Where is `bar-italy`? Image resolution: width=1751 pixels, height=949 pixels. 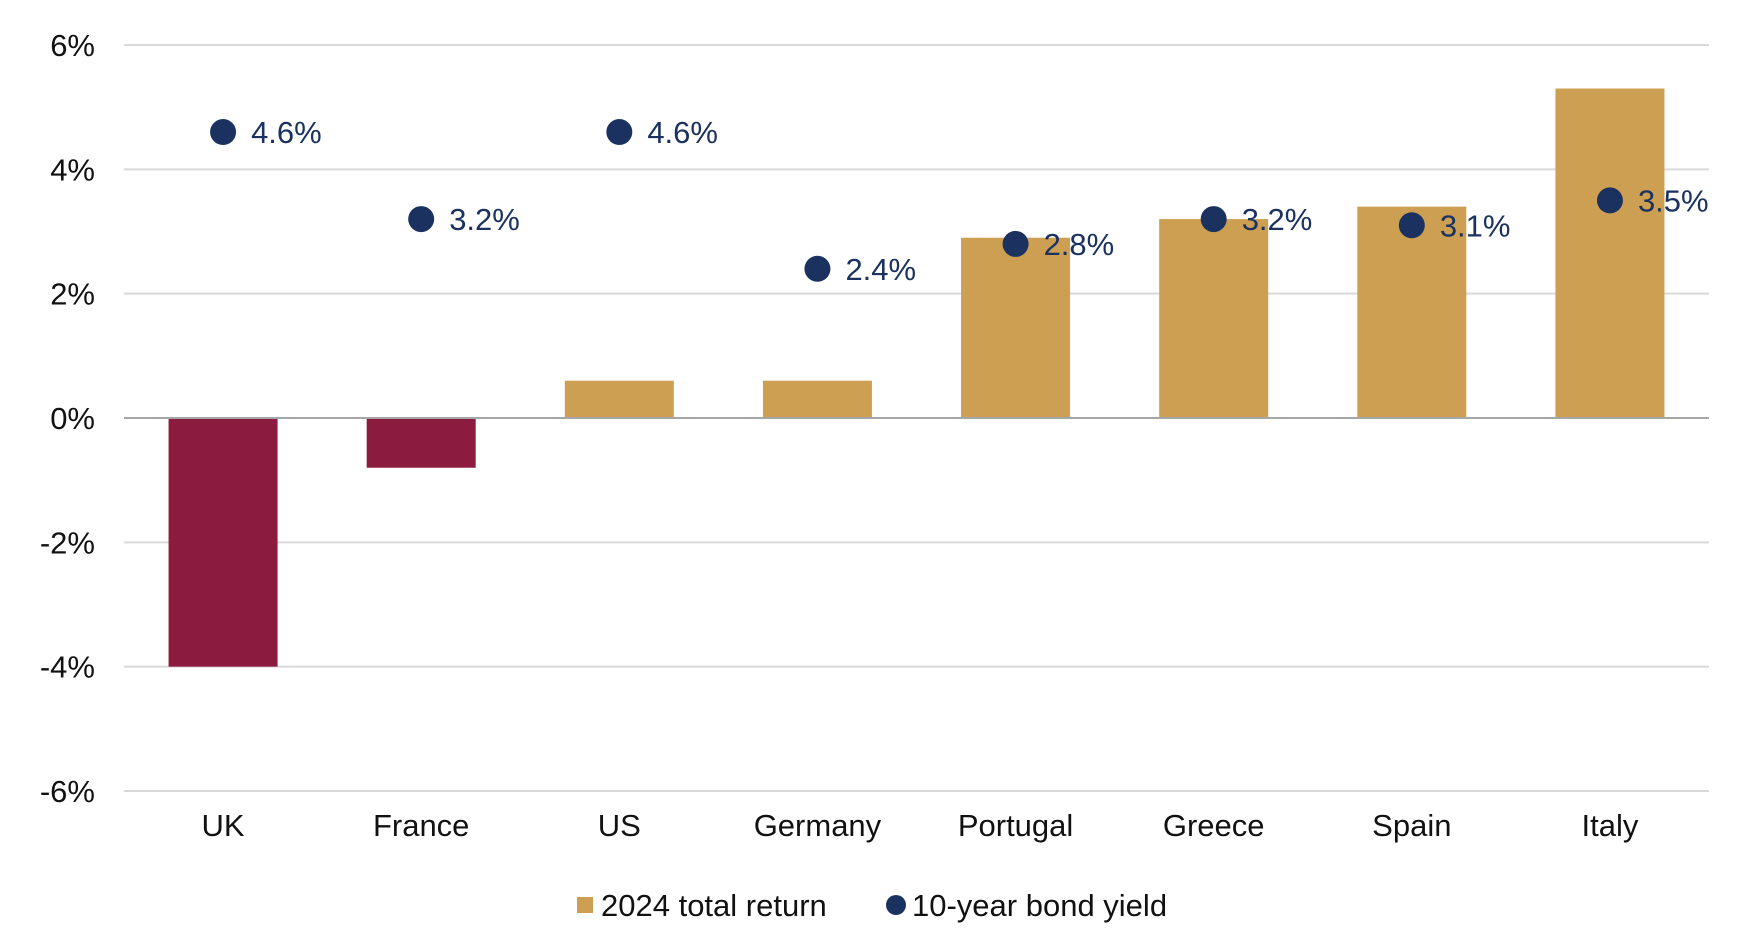 bar-italy is located at coordinates (1610, 253).